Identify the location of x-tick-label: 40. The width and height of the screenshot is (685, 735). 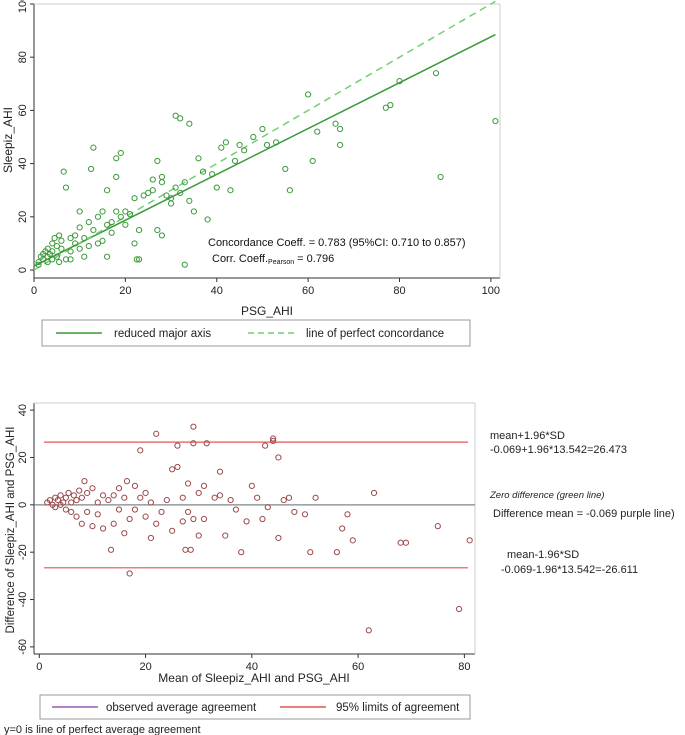
(252, 667).